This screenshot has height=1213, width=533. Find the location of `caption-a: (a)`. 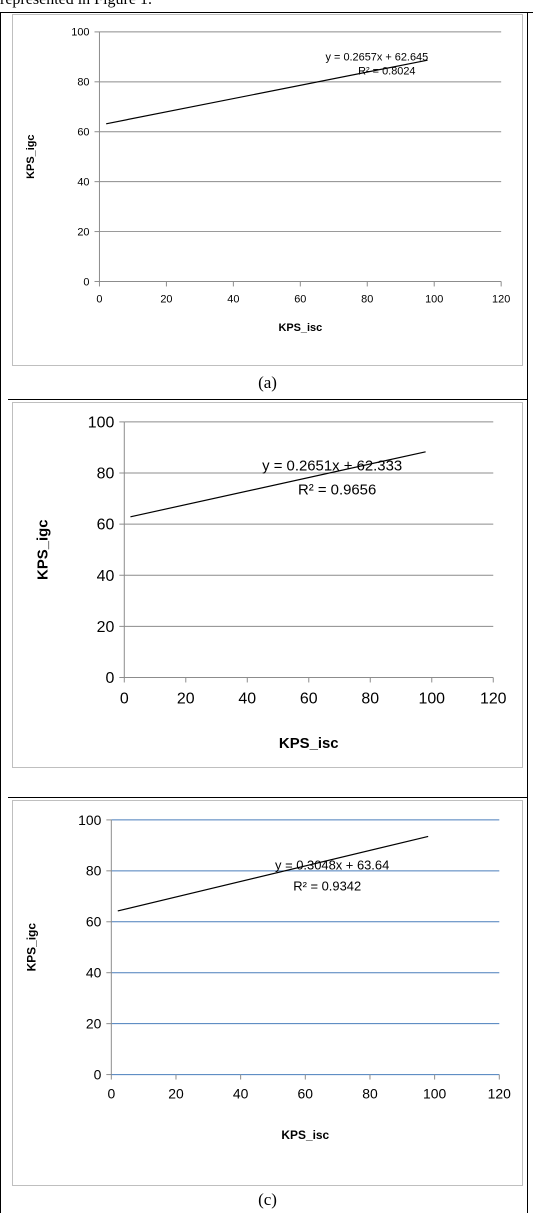

caption-a: (a) is located at coordinates (267, 382).